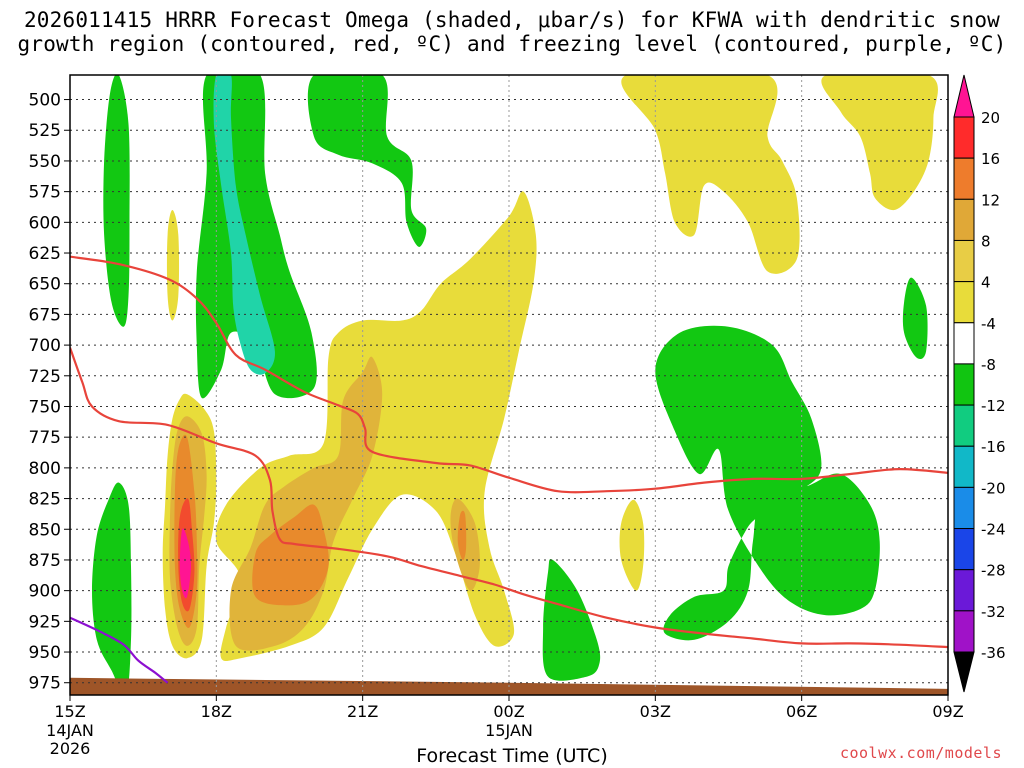 The width and height of the screenshot is (1024, 768). Describe the element at coordinates (993, 447) in the screenshot. I see `colorbar-label-8: -16` at that location.